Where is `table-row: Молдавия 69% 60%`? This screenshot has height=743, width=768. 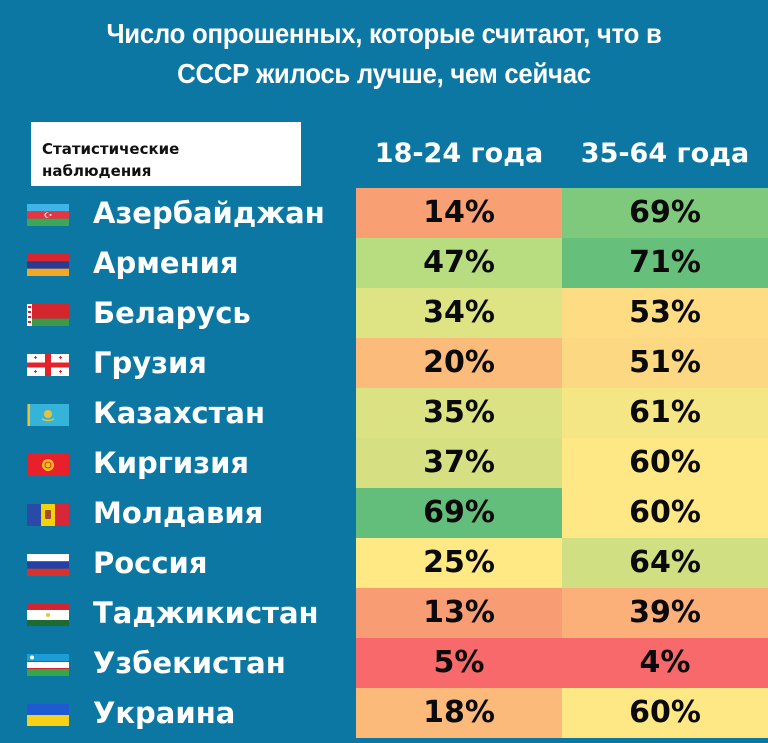 table-row: Молдавия 69% 60% is located at coordinates (384, 513).